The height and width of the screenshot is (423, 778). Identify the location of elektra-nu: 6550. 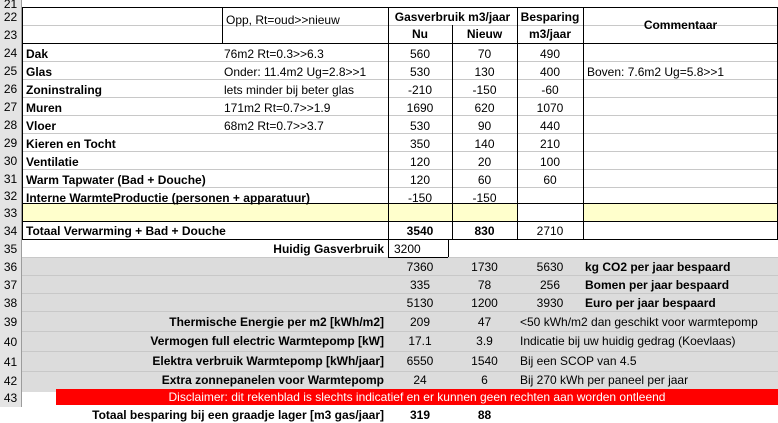
(420, 361).